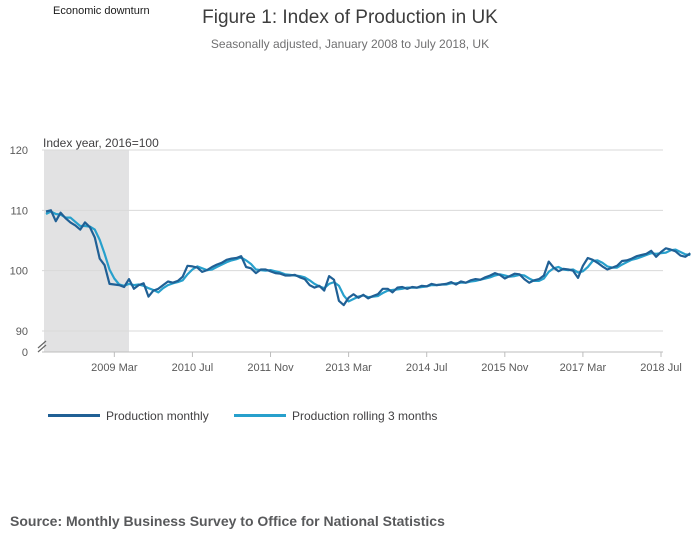 The height and width of the screenshot is (549, 700). Describe the element at coordinates (19, 211) in the screenshot. I see `y-tick-label-110: 110` at that location.